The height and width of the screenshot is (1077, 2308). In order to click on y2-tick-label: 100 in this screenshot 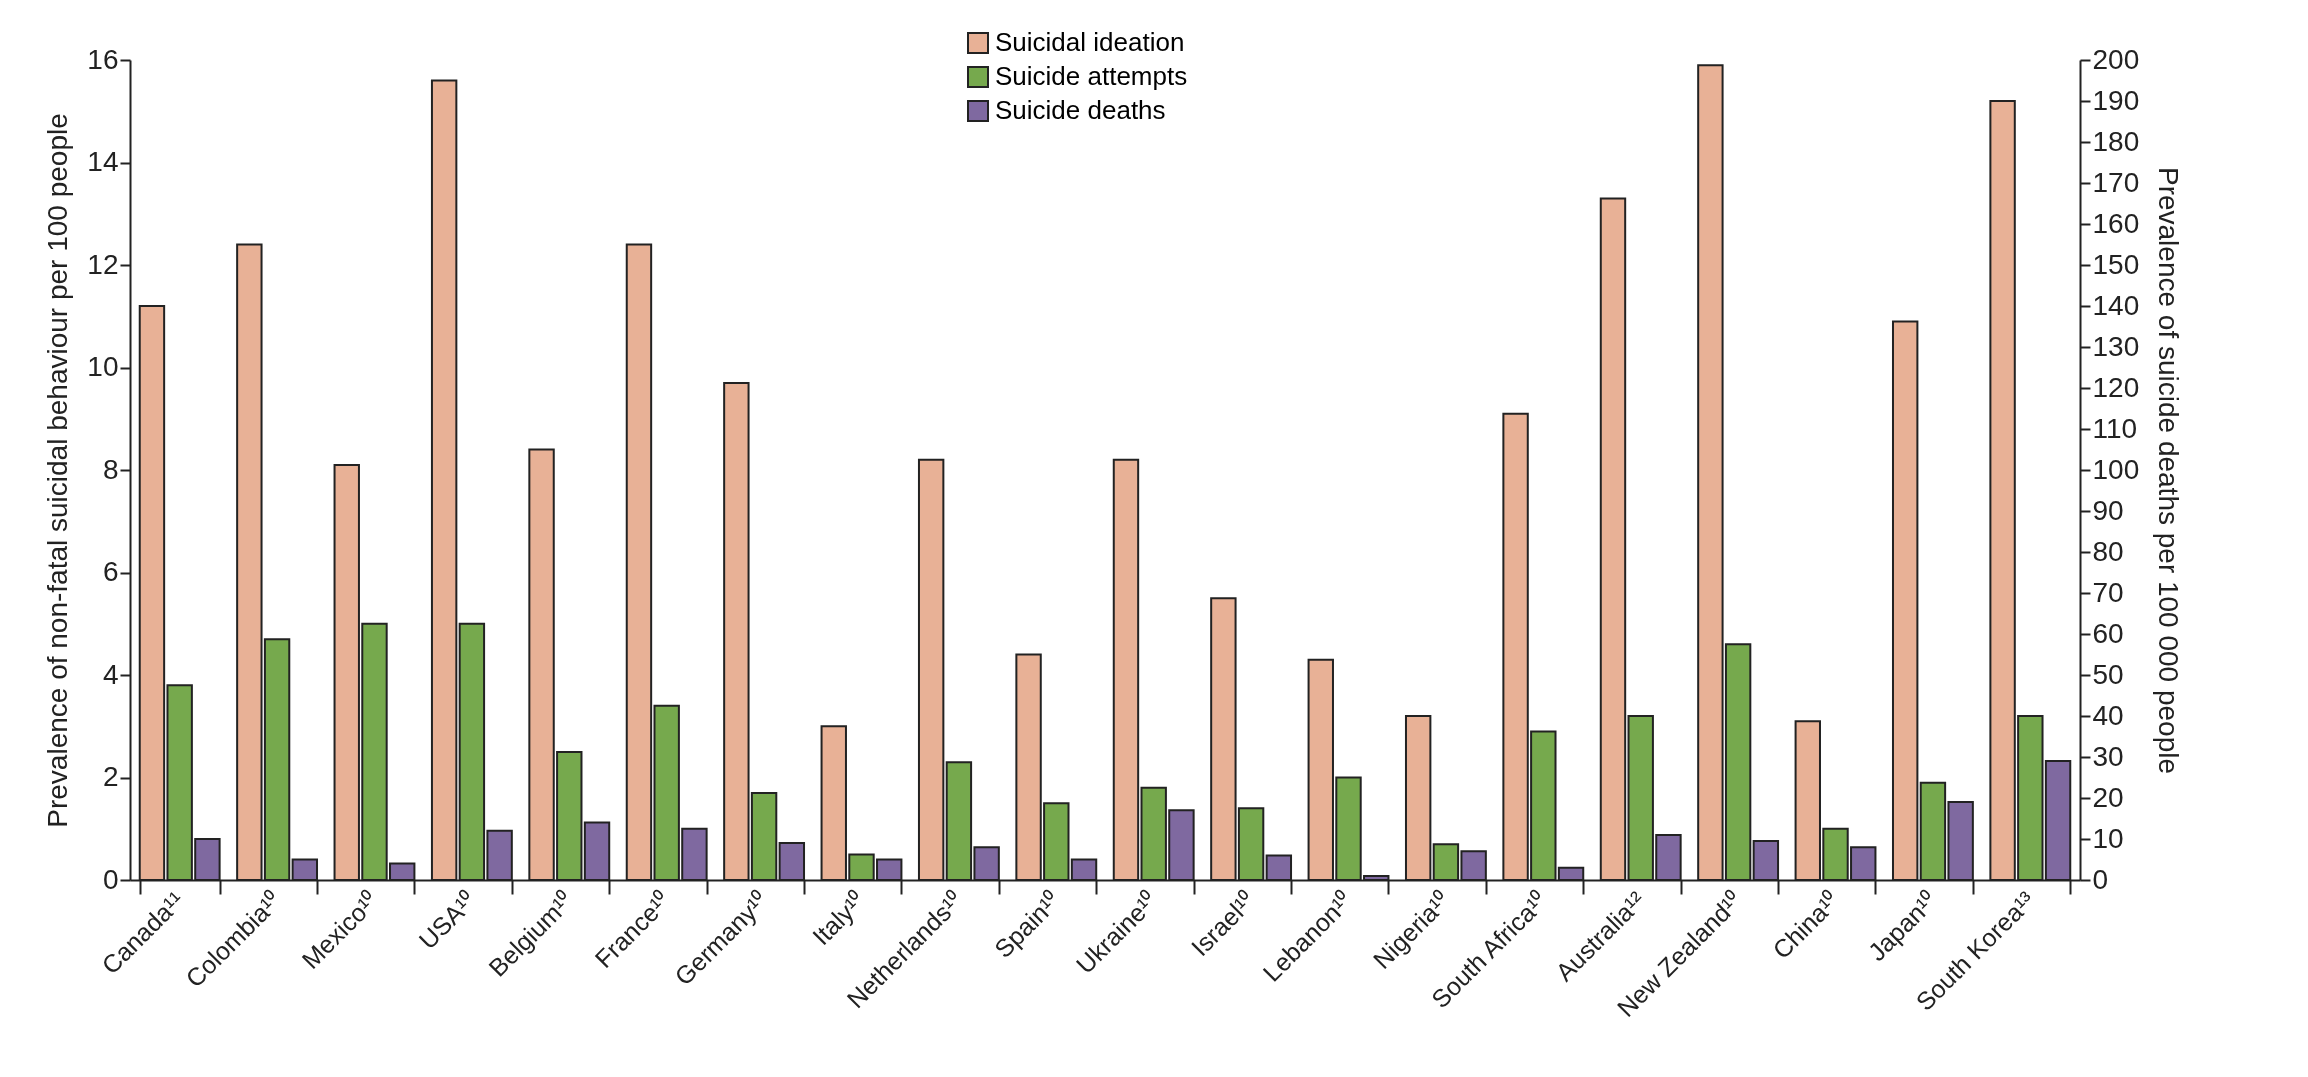, I will do `click(2116, 469)`.